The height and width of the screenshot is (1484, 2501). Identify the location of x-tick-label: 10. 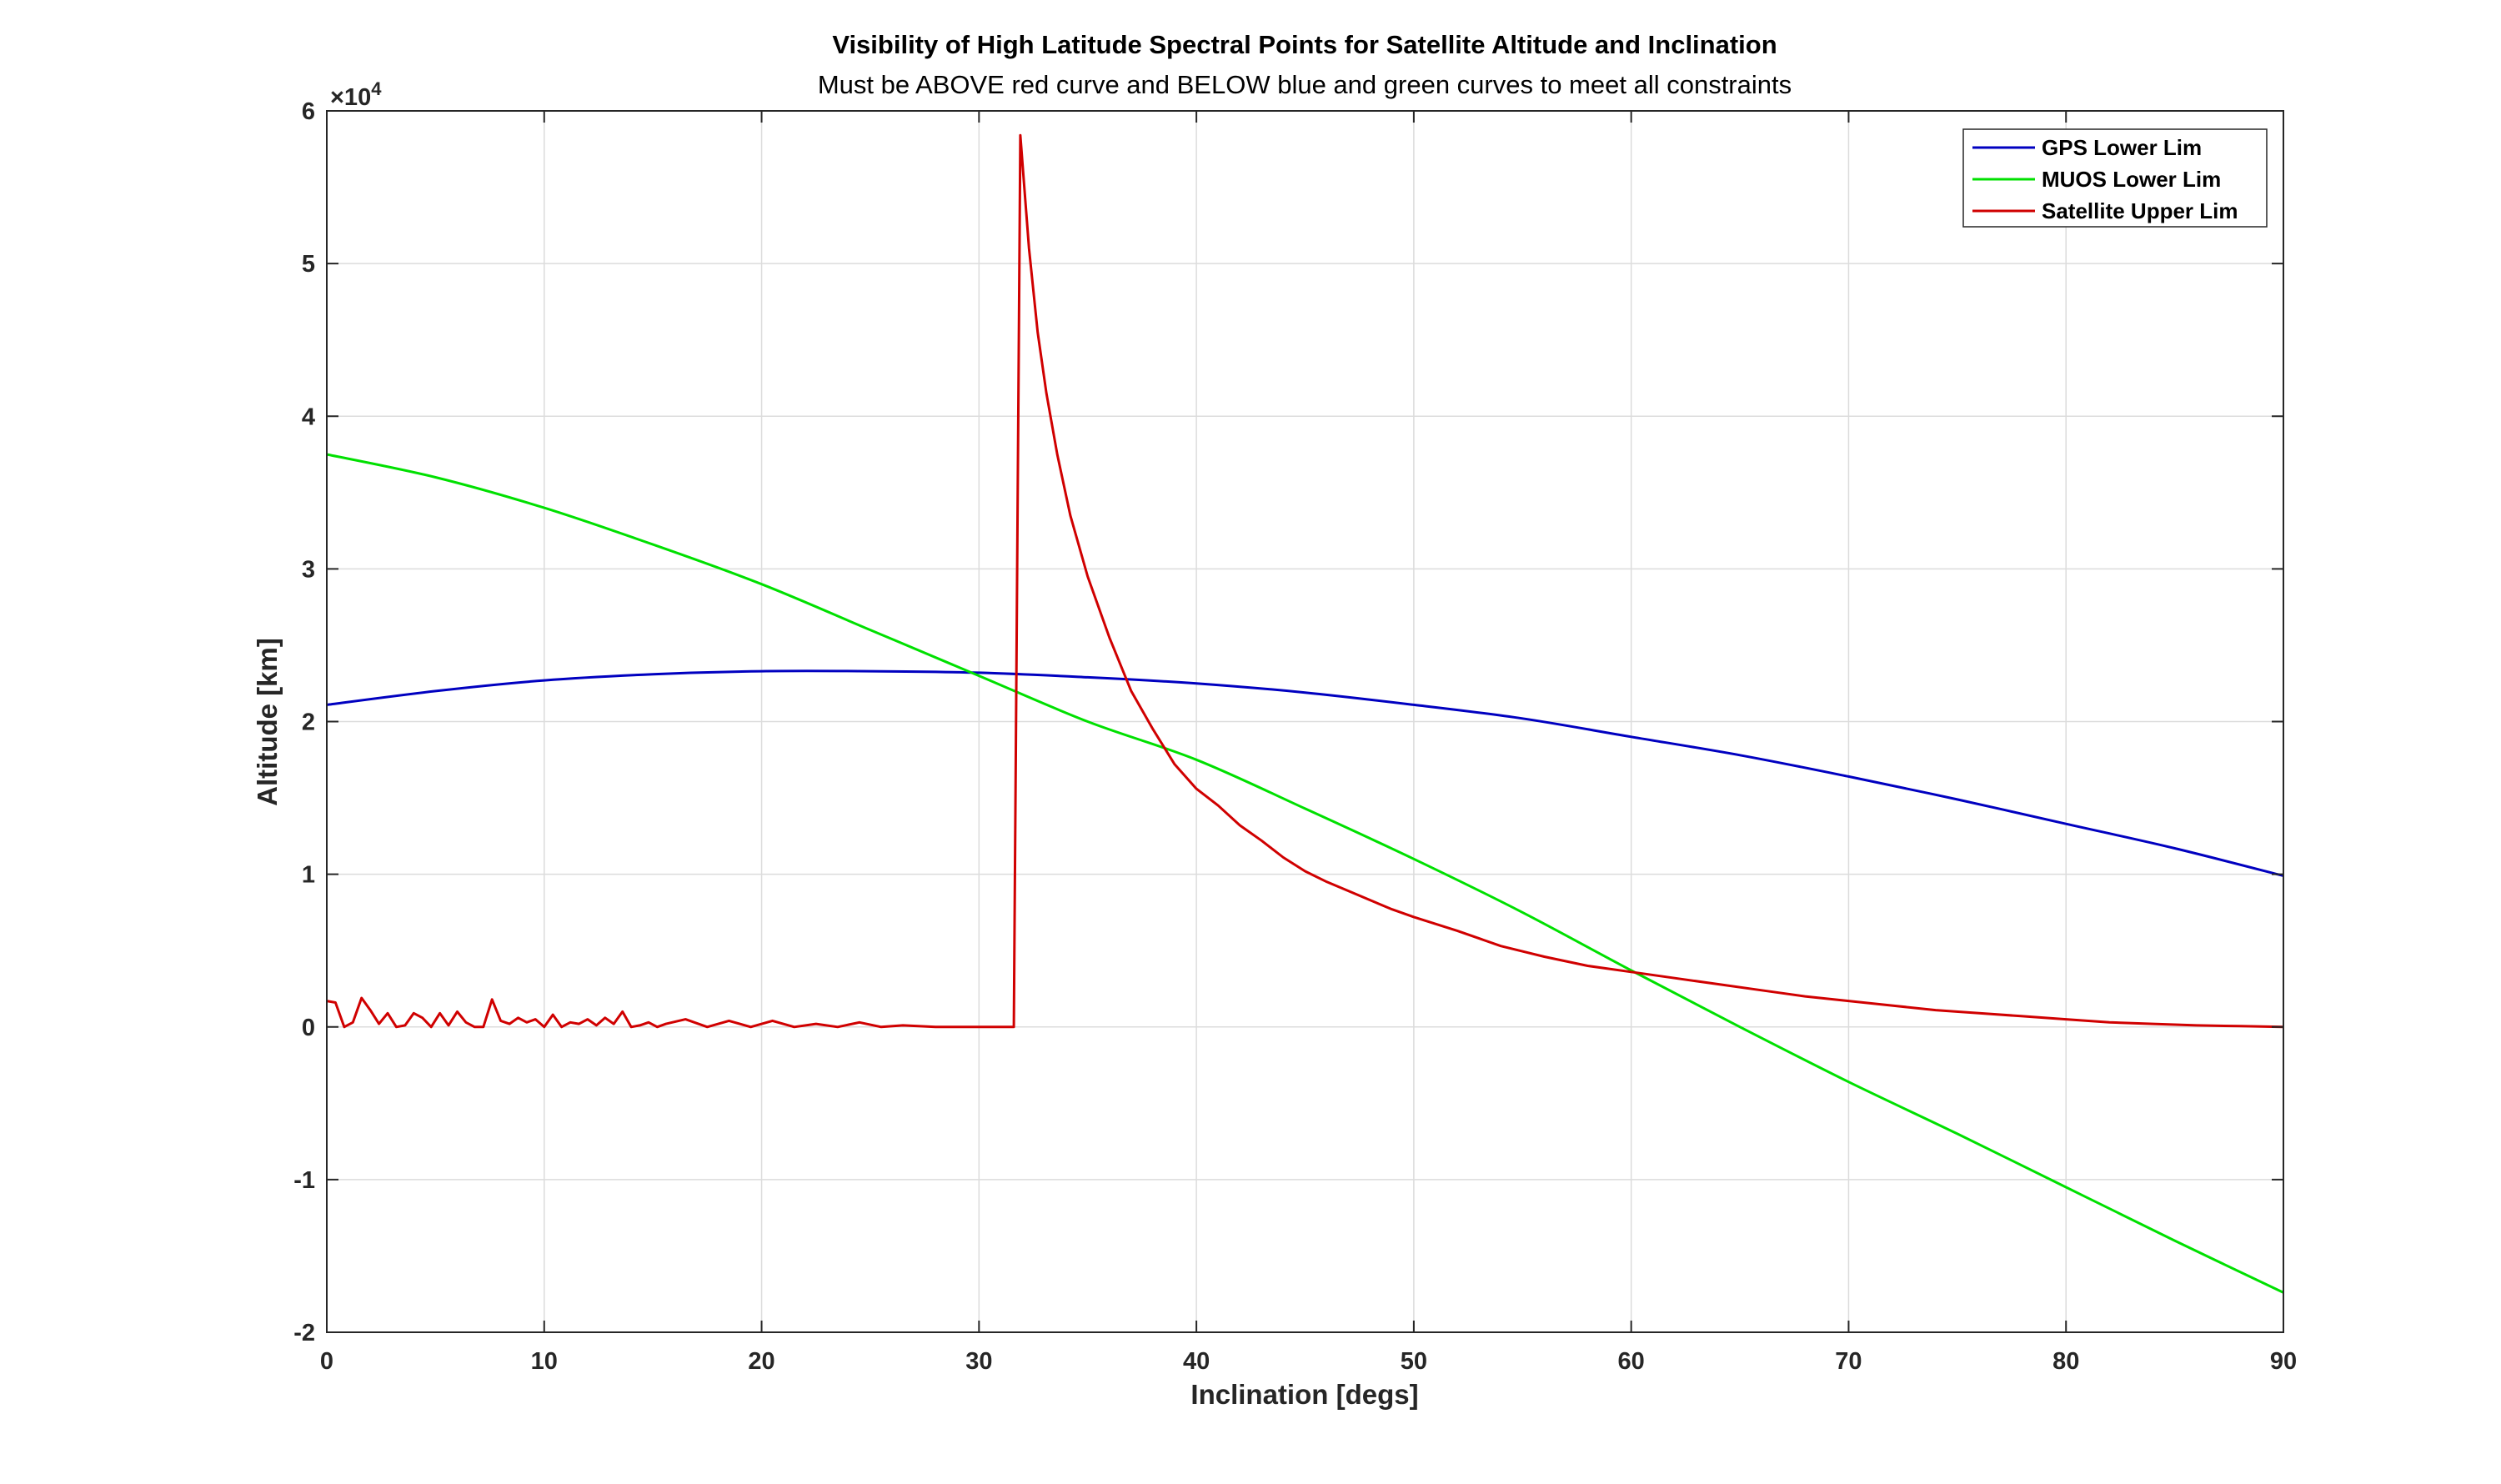
(544, 1361).